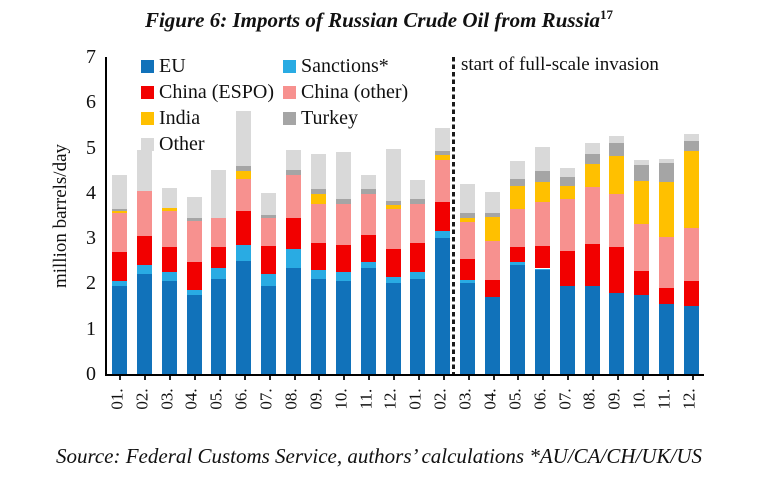 The image size is (758, 481). I want to click on x-tick-label: 09., so click(614, 399).